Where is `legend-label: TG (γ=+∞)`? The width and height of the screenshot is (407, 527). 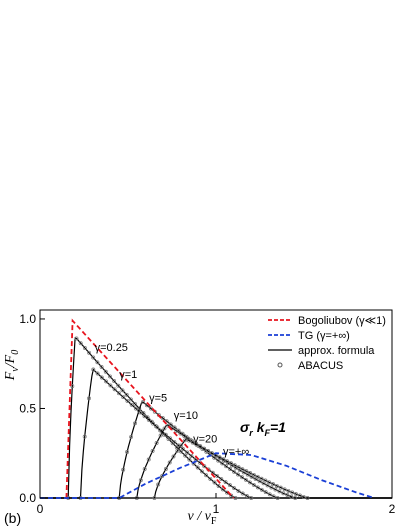
legend-label: TG (γ=+∞) is located at coordinates (324, 336).